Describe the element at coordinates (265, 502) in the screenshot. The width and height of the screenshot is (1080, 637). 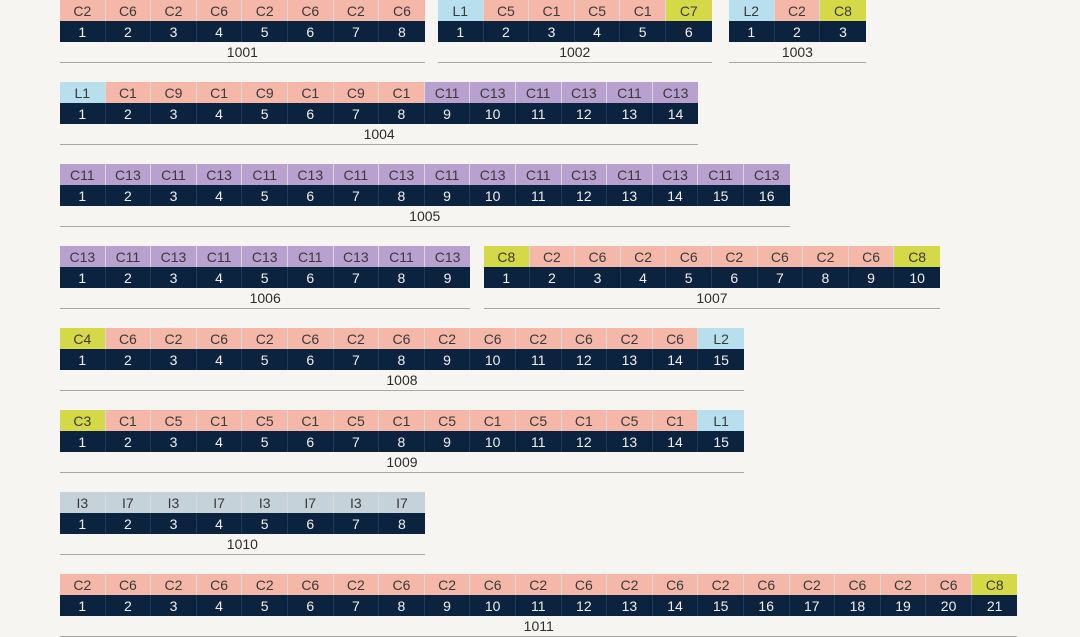
I see `type-cell: I3` at that location.